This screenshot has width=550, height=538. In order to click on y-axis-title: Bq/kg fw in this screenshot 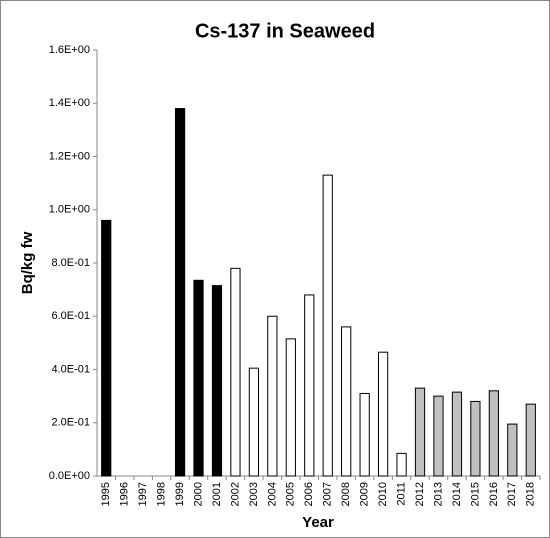, I will do `click(27, 262)`.